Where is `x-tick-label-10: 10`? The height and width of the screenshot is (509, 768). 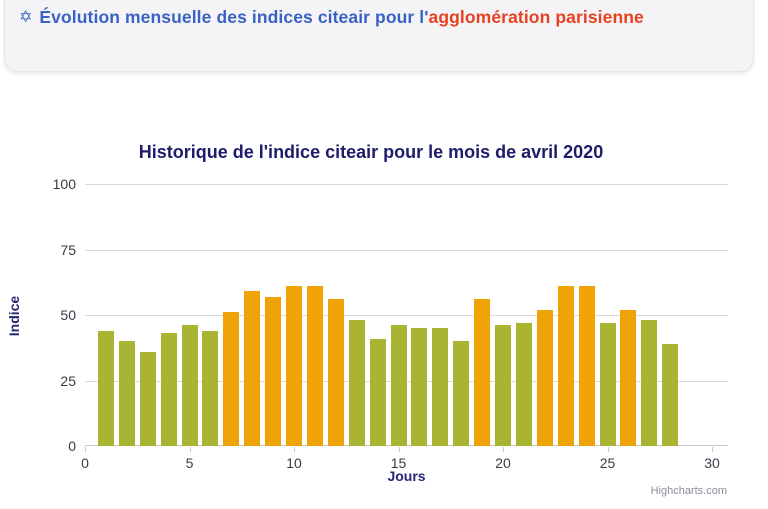
x-tick-label-10: 10 is located at coordinates (294, 463).